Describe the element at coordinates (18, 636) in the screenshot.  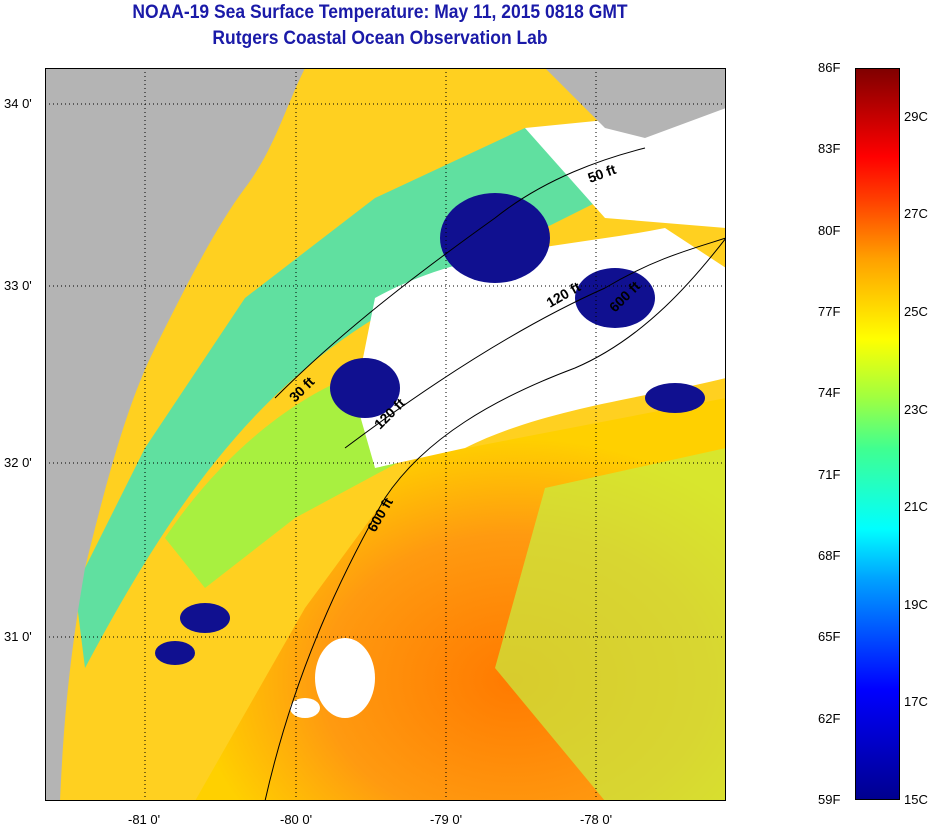
I see `lat-label: 31 0'` at that location.